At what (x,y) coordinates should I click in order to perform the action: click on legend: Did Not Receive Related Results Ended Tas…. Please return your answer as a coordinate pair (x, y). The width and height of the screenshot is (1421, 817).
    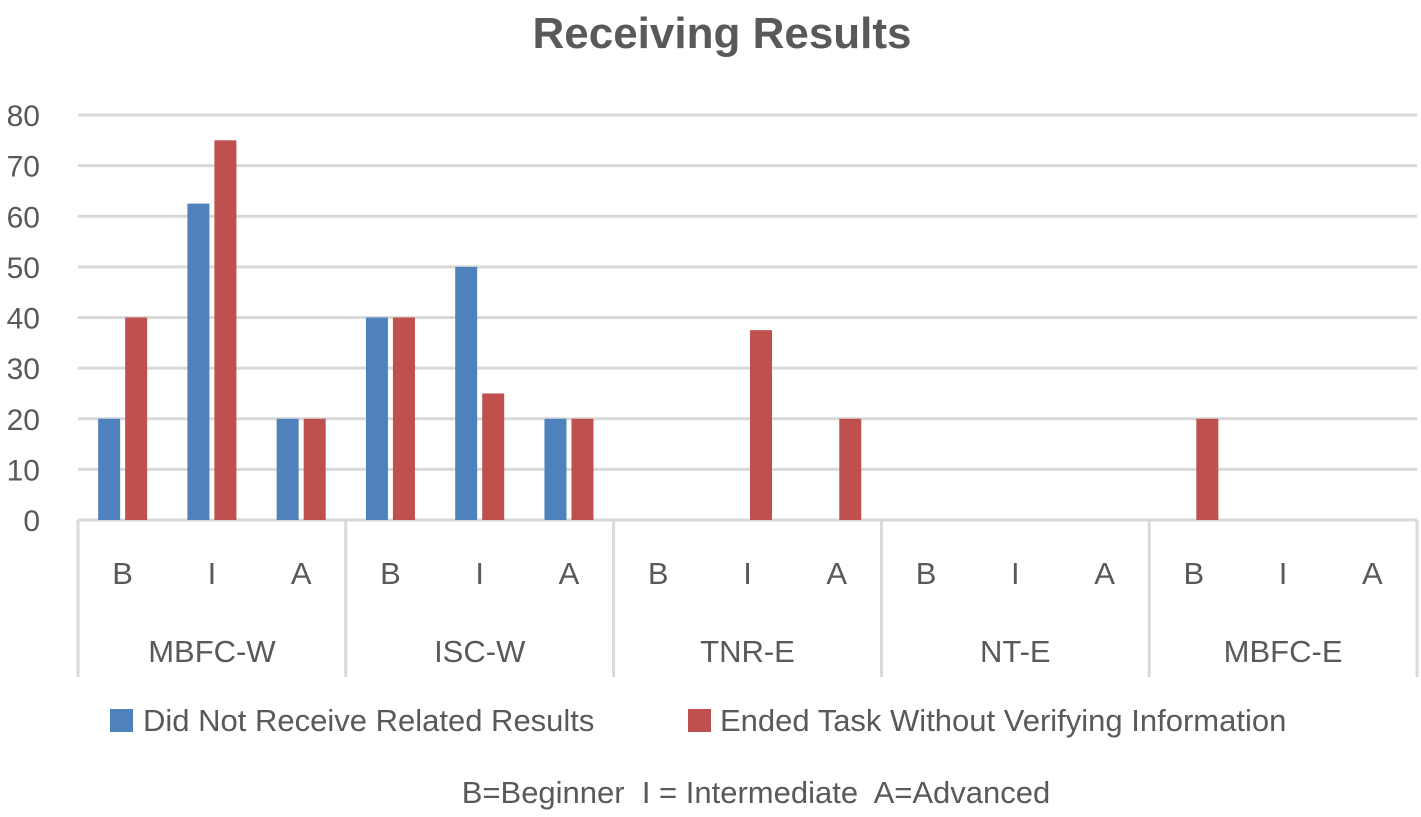
    Looking at the image, I should click on (698, 720).